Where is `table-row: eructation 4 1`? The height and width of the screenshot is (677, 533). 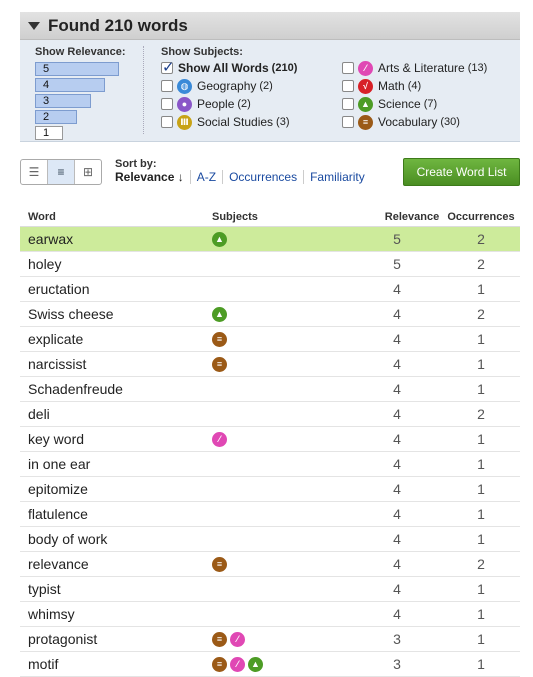
table-row: eructation 4 1 is located at coordinates (270, 289).